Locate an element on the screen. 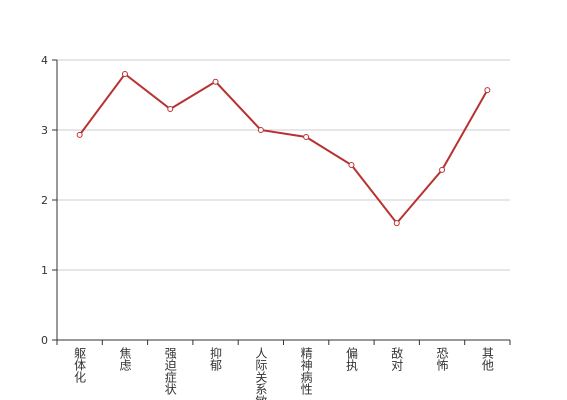 Image resolution: width=567 pixels, height=400 pixels. x-tick-label: 强迫症状 is located at coordinates (170, 371).